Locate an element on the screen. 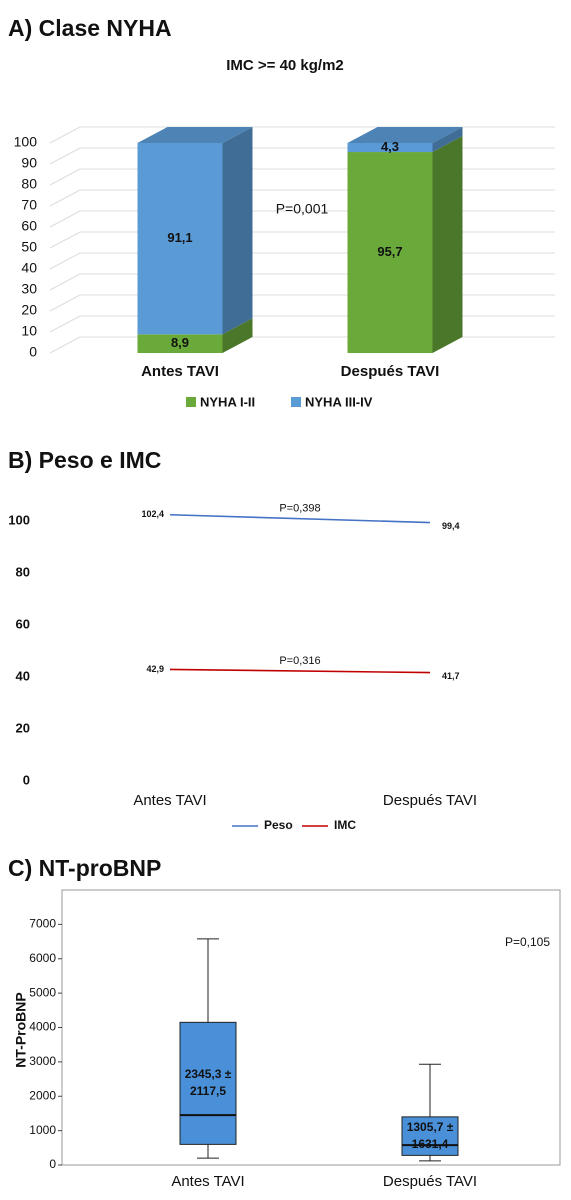 The height and width of the screenshot is (1200, 571). chart-title: B) Peso e IMC is located at coordinates (84, 460).